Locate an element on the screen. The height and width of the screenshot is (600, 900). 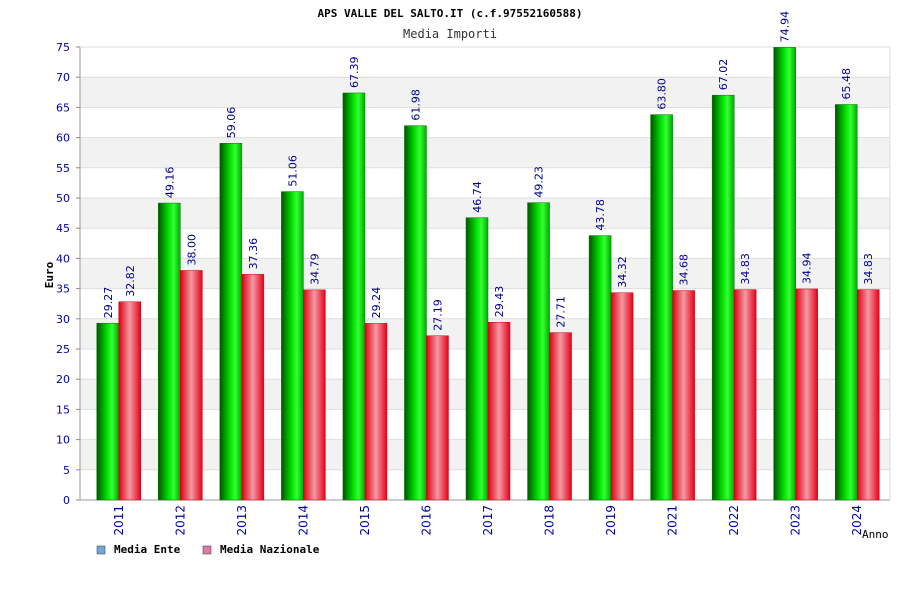
data-label: 65.48 is located at coordinates (846, 84).